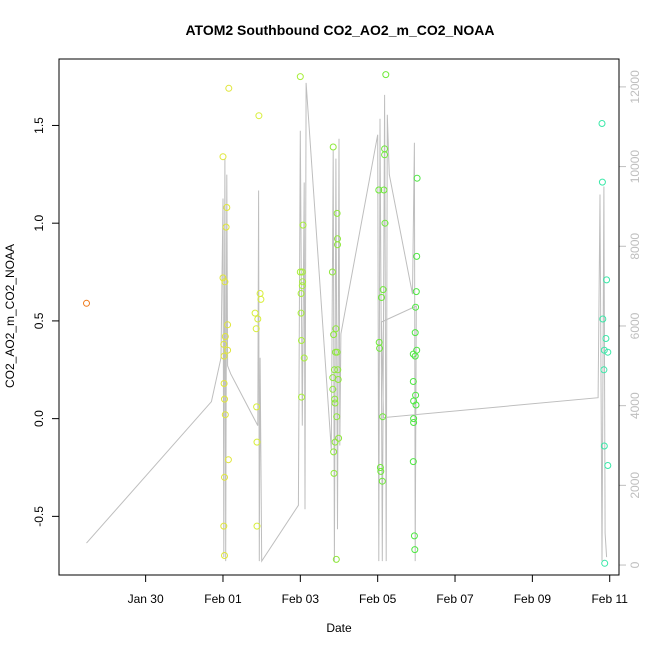  Describe the element at coordinates (635, 167) in the screenshot. I see `y2-tick-label: 10000` at that location.